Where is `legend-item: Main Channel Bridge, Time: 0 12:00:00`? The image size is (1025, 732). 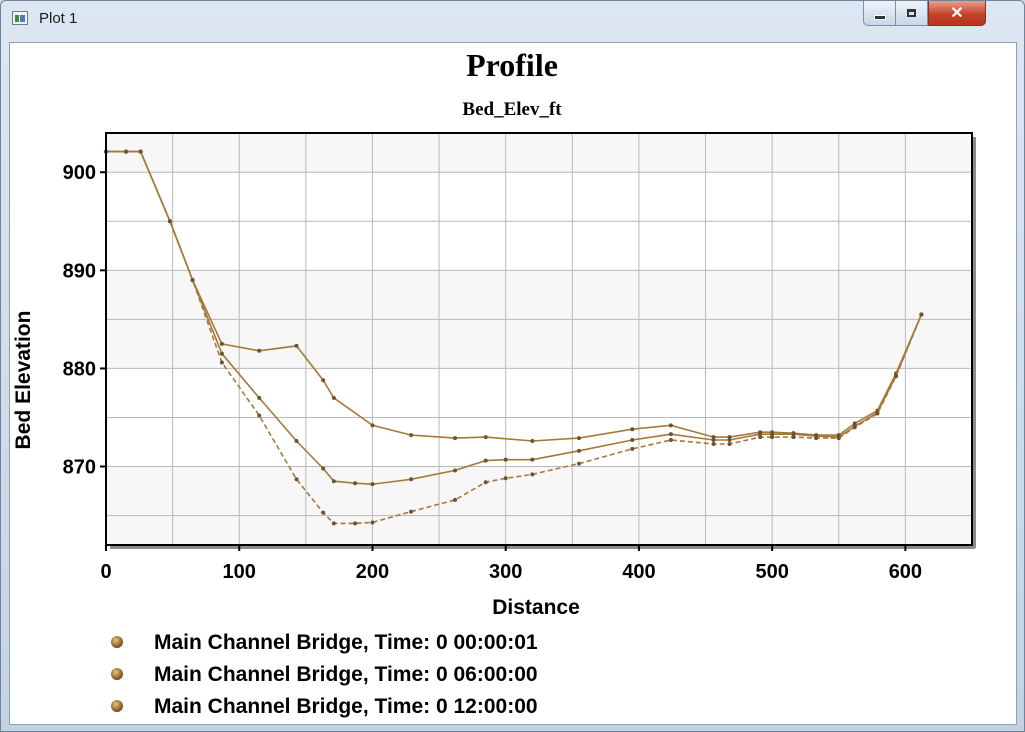 legend-item: Main Channel Bridge, Time: 0 12:00:00 is located at coordinates (324, 706).